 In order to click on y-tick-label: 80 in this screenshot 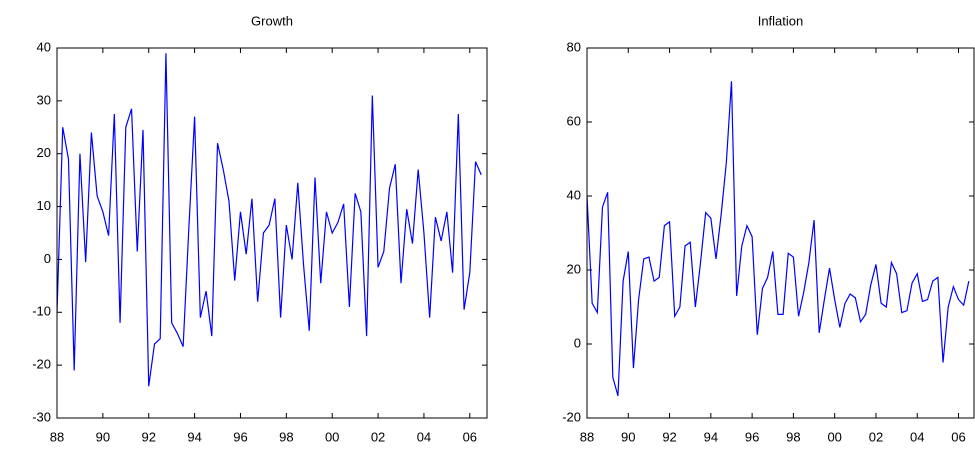, I will do `click(574, 46)`.